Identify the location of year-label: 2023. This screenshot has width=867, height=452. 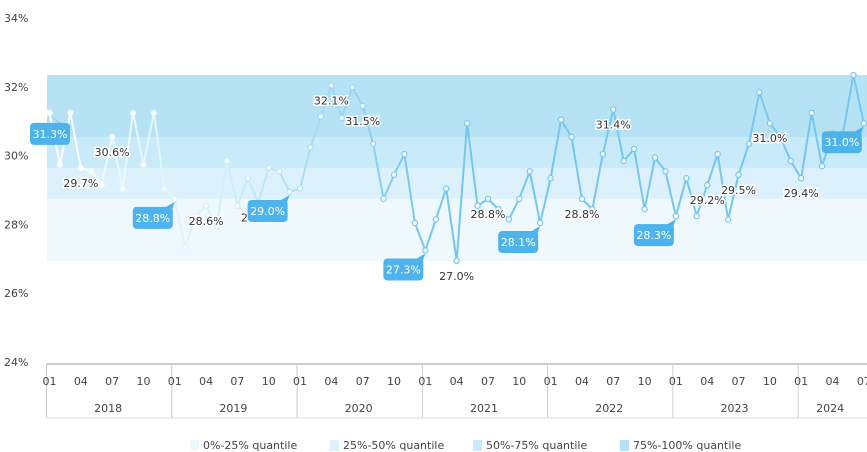
(735, 408).